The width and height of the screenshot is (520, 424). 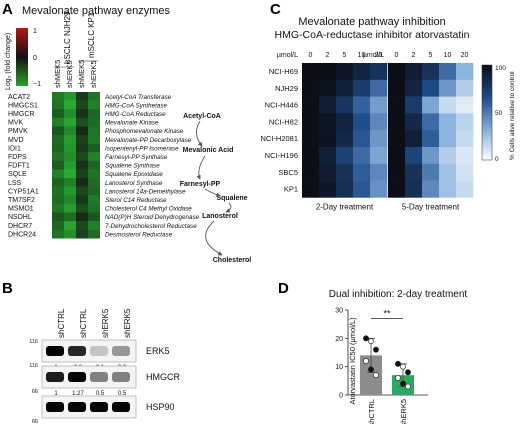 I want to click on panel-b-lane-label: shCTRL, so click(x=61, y=323).